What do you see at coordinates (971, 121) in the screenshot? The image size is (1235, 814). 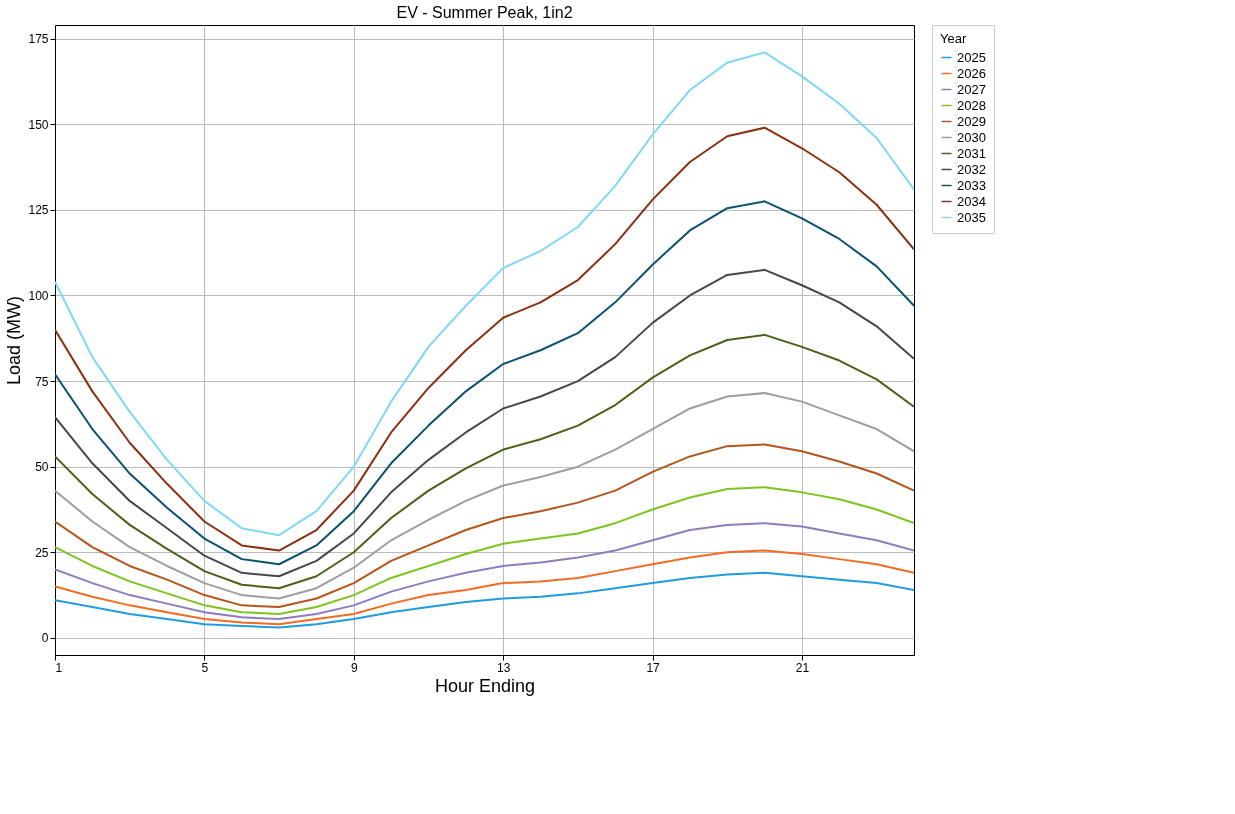 I see `legend-label: 2029` at bounding box center [971, 121].